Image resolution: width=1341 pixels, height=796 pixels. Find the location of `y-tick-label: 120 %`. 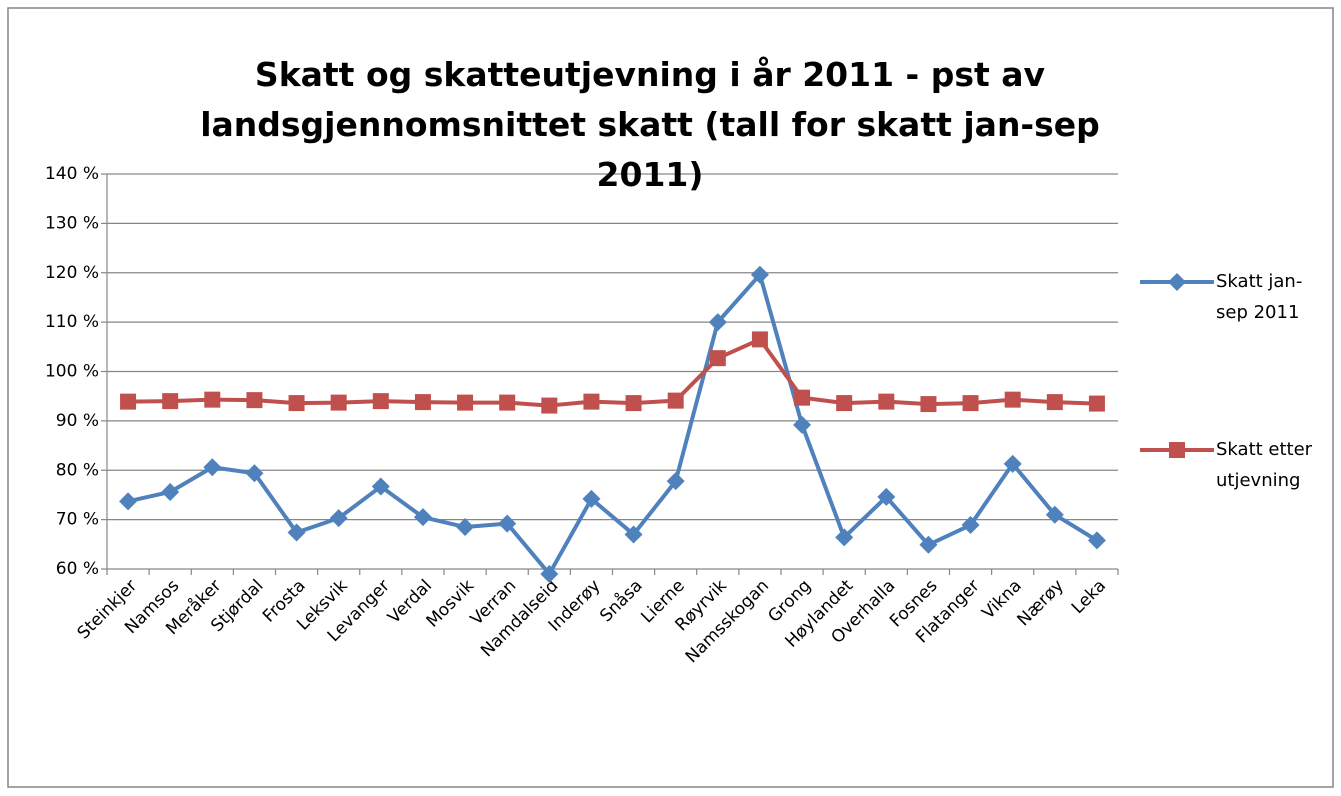

y-tick-label: 120 % is located at coordinates (72, 273).